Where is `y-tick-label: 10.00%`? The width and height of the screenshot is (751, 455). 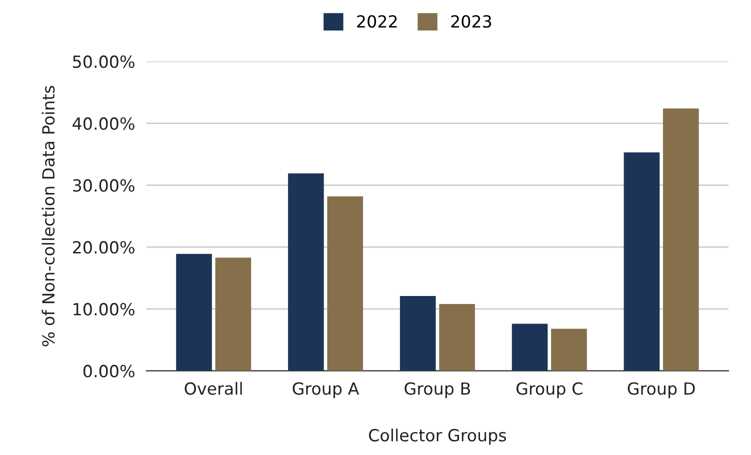 y-tick-label: 10.00% is located at coordinates (104, 309).